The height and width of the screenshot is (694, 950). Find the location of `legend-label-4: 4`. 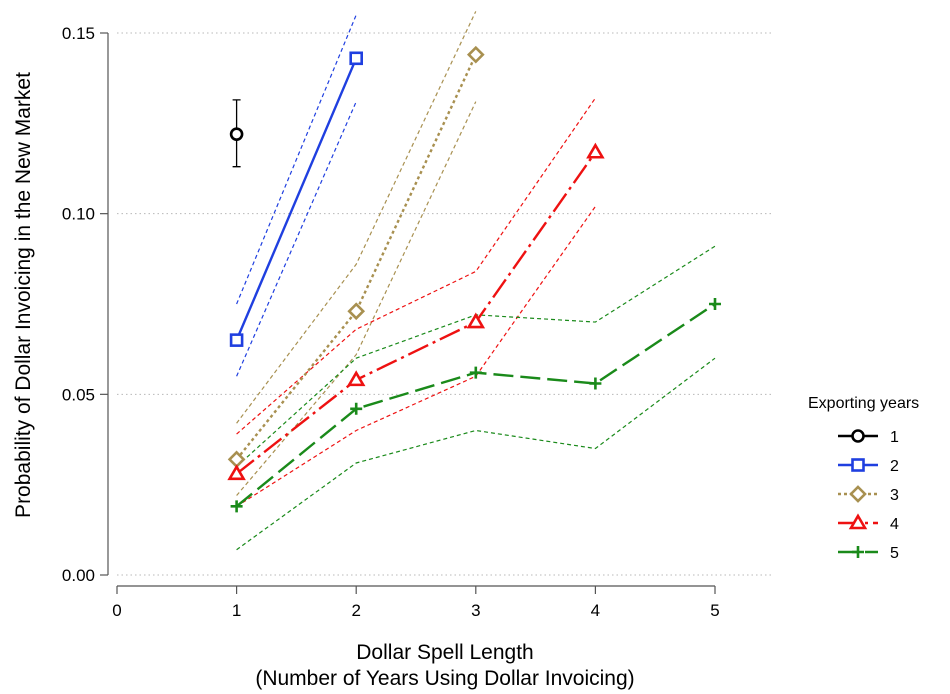

legend-label-4: 4 is located at coordinates (894, 524).